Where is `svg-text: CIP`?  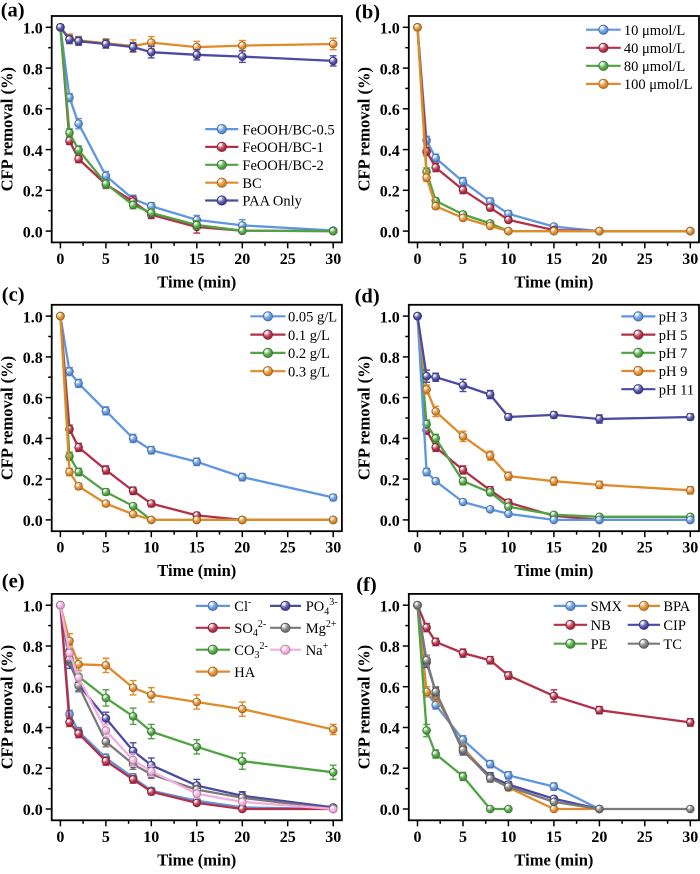 svg-text: CIP is located at coordinates (674, 626).